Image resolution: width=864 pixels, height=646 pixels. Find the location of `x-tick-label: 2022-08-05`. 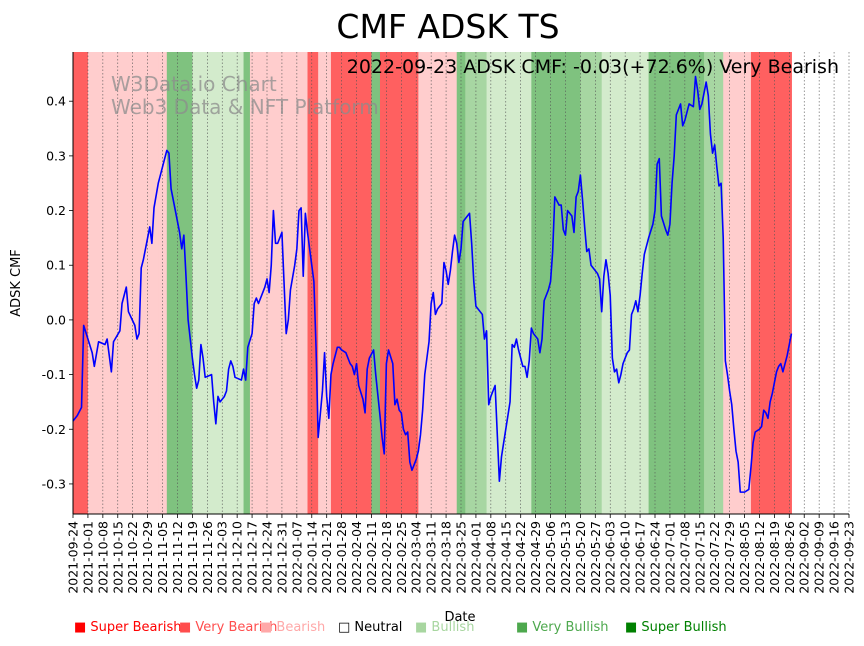

x-tick-label: 2022-08-05 is located at coordinates (744, 557).